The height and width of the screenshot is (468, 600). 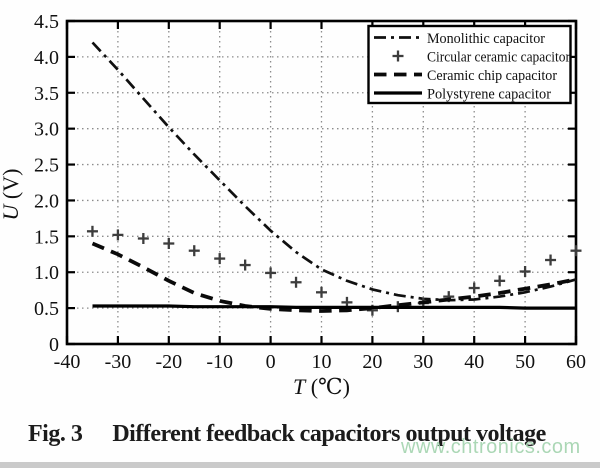 What do you see at coordinates (46, 237) in the screenshot?
I see `y-tick-label: 1.5` at bounding box center [46, 237].